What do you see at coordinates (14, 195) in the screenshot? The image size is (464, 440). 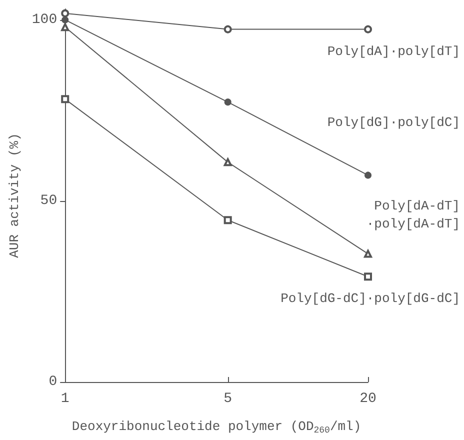 I see `y-axis-title: AUR activity (%)` at bounding box center [14, 195].